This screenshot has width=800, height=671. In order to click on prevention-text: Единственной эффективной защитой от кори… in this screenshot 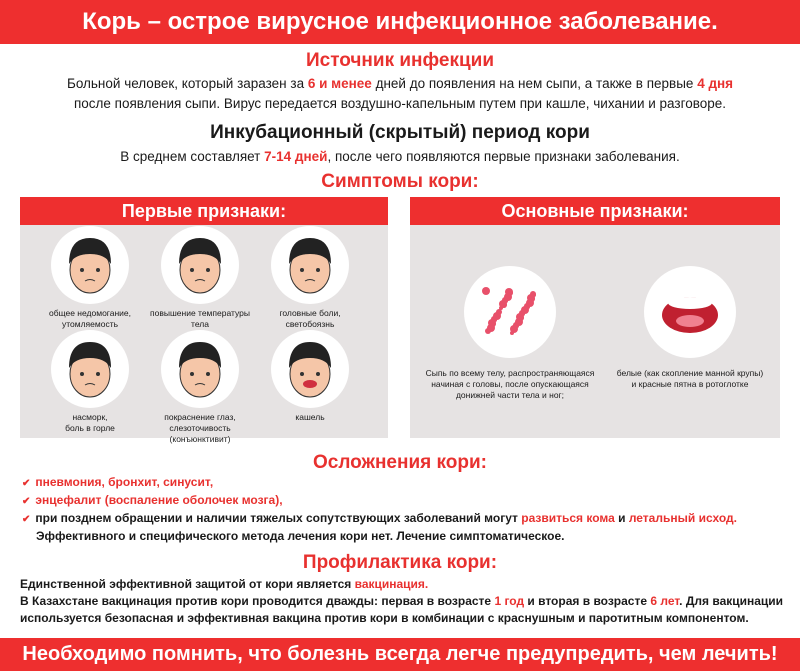, I will do `click(402, 601)`.